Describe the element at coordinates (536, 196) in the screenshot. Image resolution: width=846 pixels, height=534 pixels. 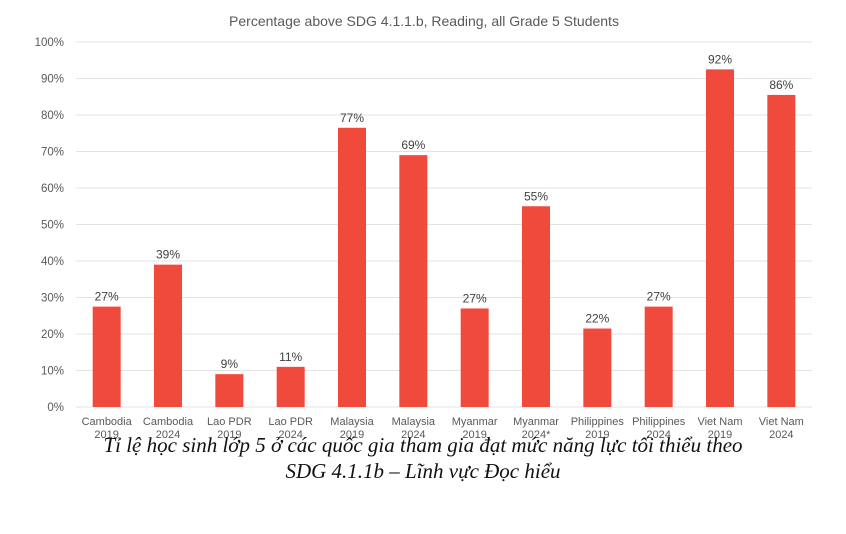
I see `data-label: 55%` at that location.